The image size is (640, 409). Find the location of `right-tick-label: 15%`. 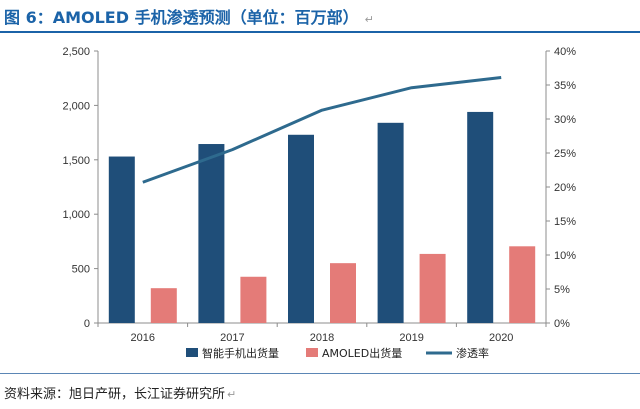

right-tick-label: 15% is located at coordinates (565, 222).